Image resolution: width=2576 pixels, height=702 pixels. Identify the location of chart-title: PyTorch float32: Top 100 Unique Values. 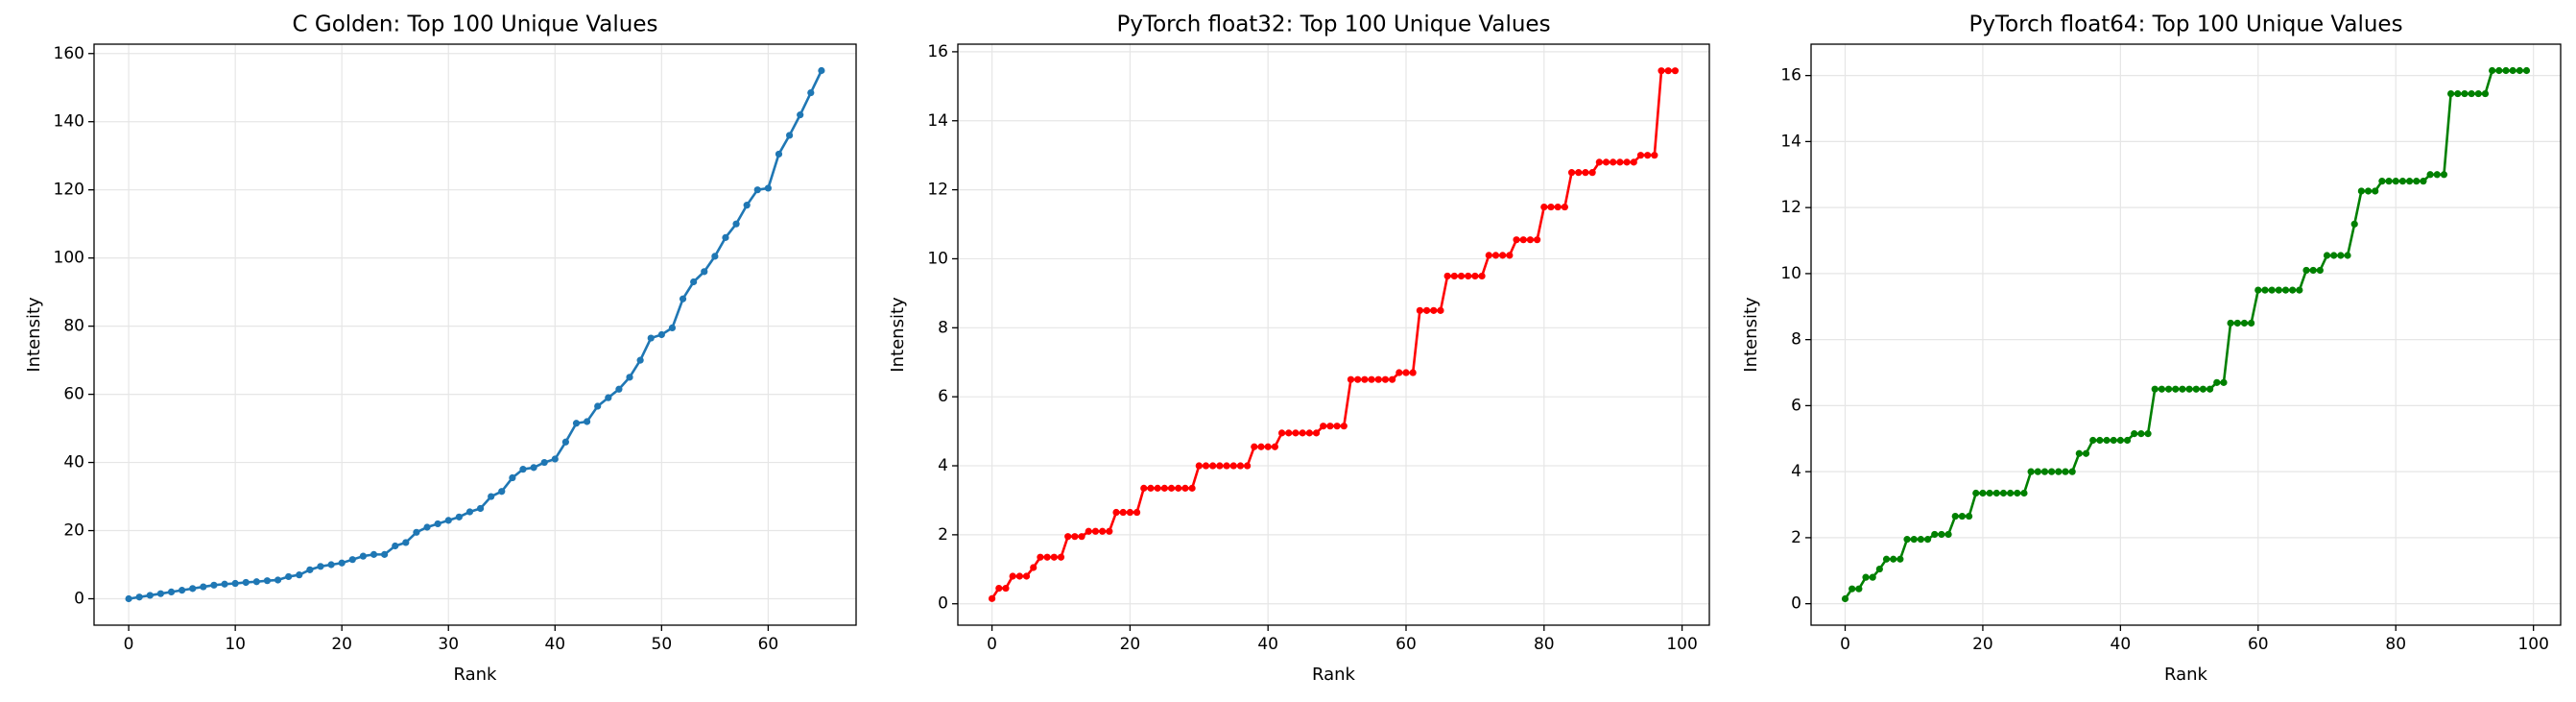
(1333, 24).